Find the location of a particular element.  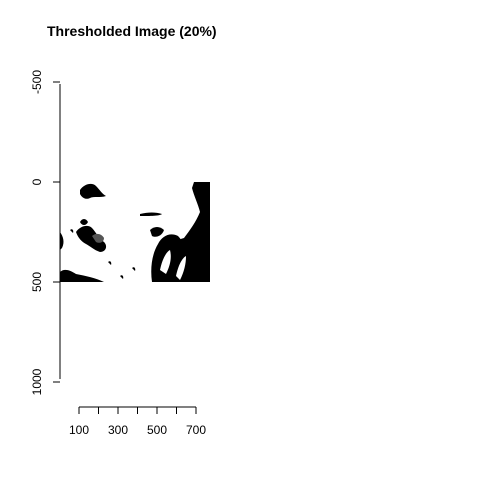

x-tick-label: 700 is located at coordinates (196, 430).